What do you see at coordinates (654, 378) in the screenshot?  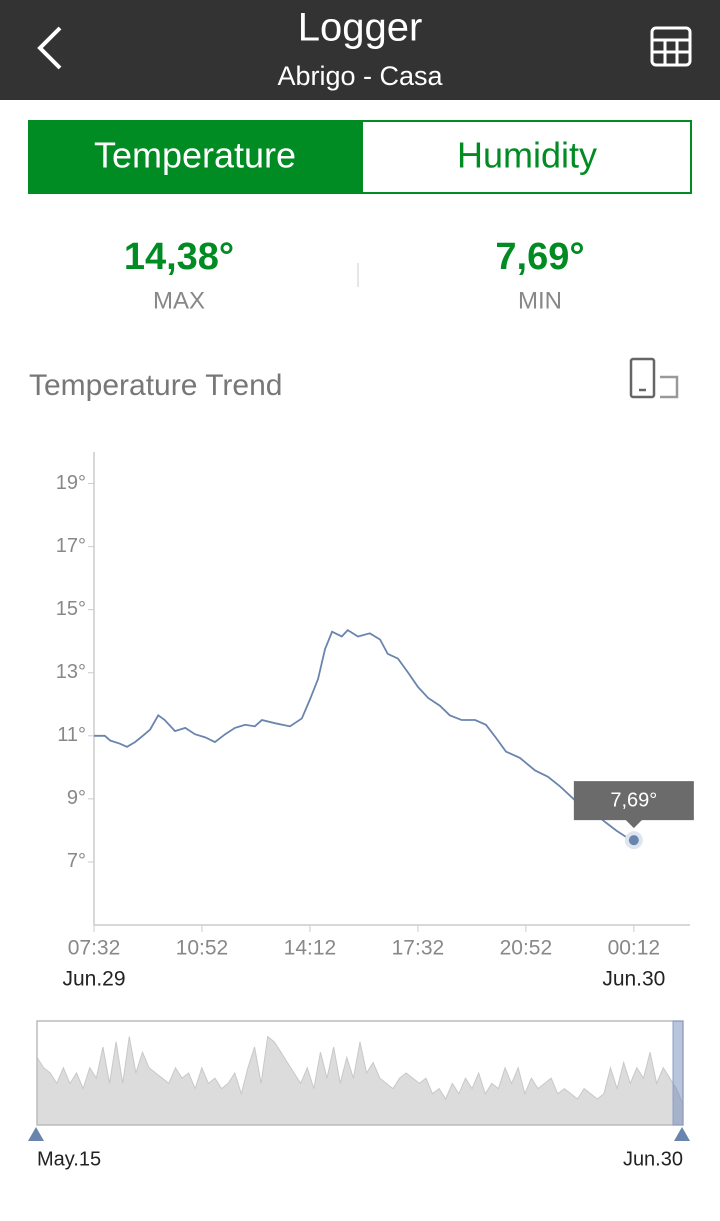 I see `rotate-button` at bounding box center [654, 378].